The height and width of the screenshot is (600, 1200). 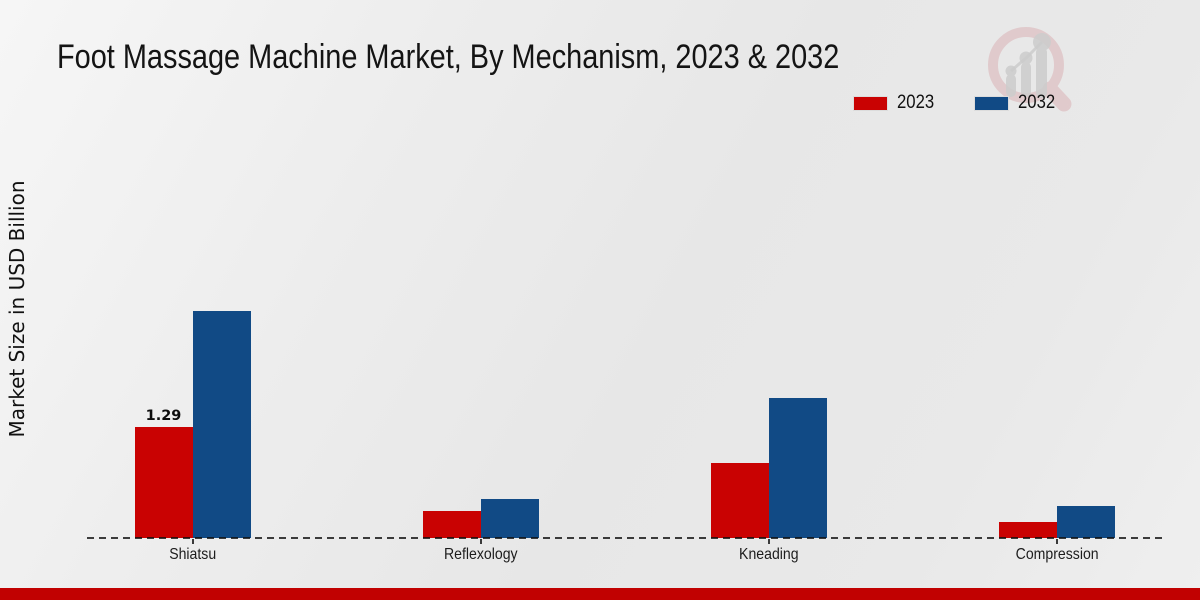 I want to click on watermark-bar-medium, so click(x=1026, y=79).